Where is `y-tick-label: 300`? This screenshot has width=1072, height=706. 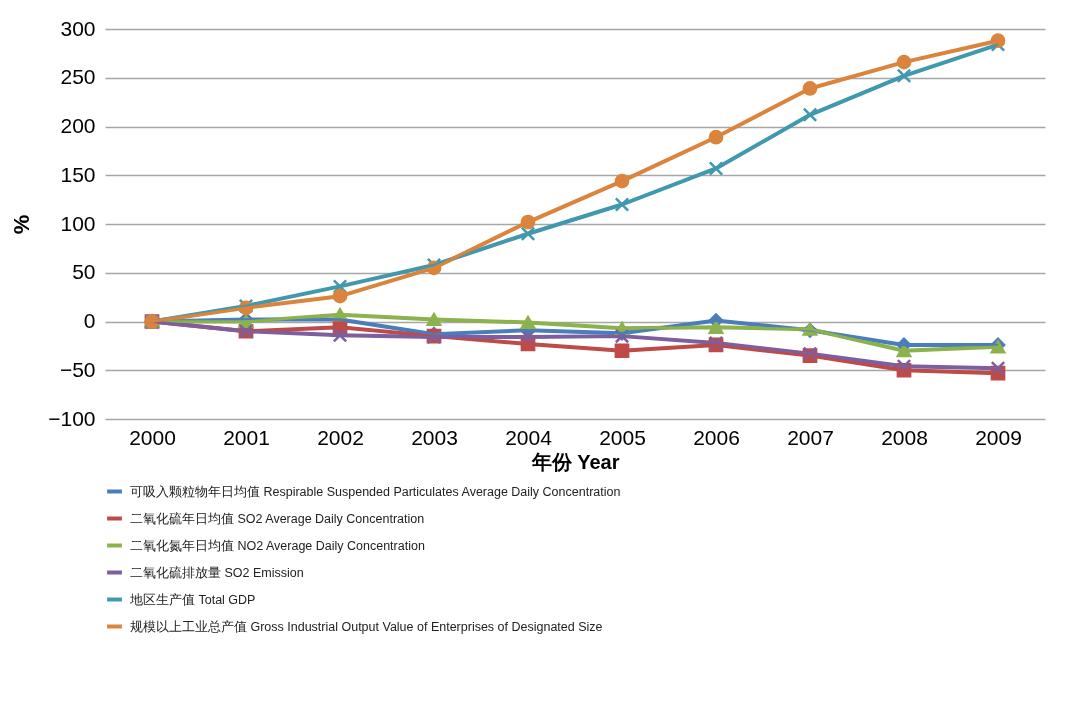 y-tick-label: 300 is located at coordinates (78, 28).